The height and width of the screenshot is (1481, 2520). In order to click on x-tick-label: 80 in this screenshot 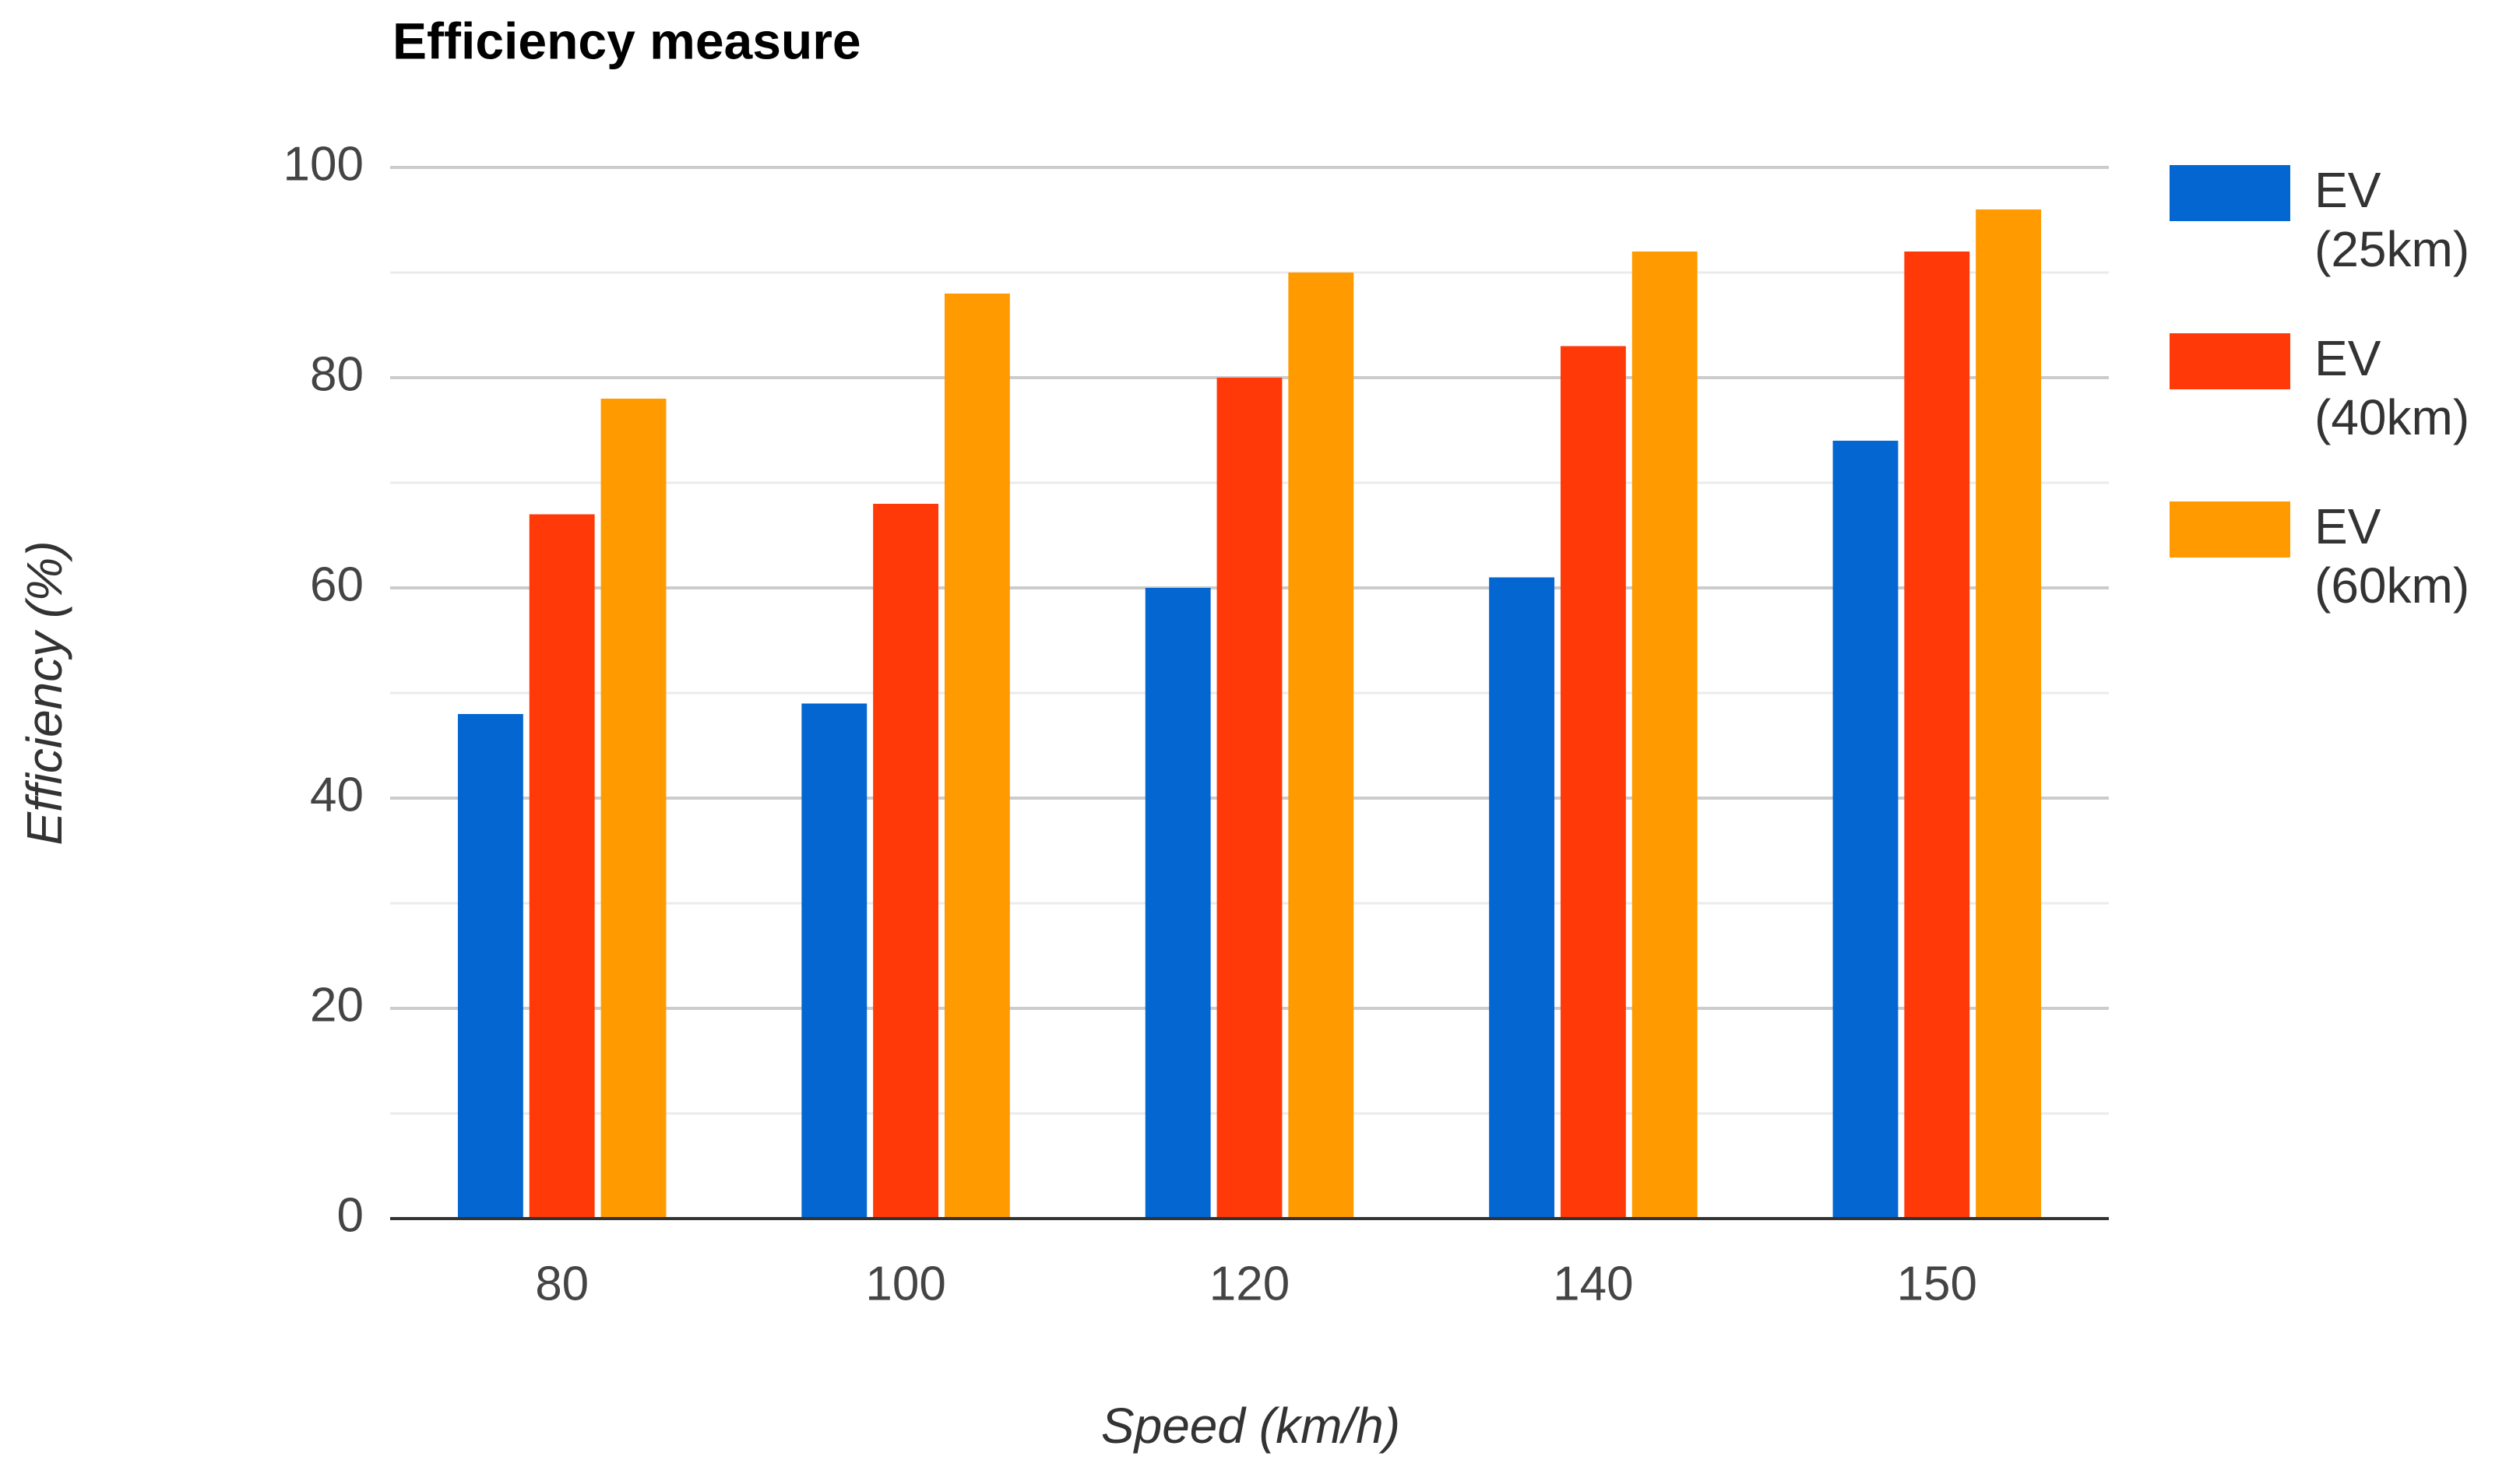, I will do `click(562, 1284)`.